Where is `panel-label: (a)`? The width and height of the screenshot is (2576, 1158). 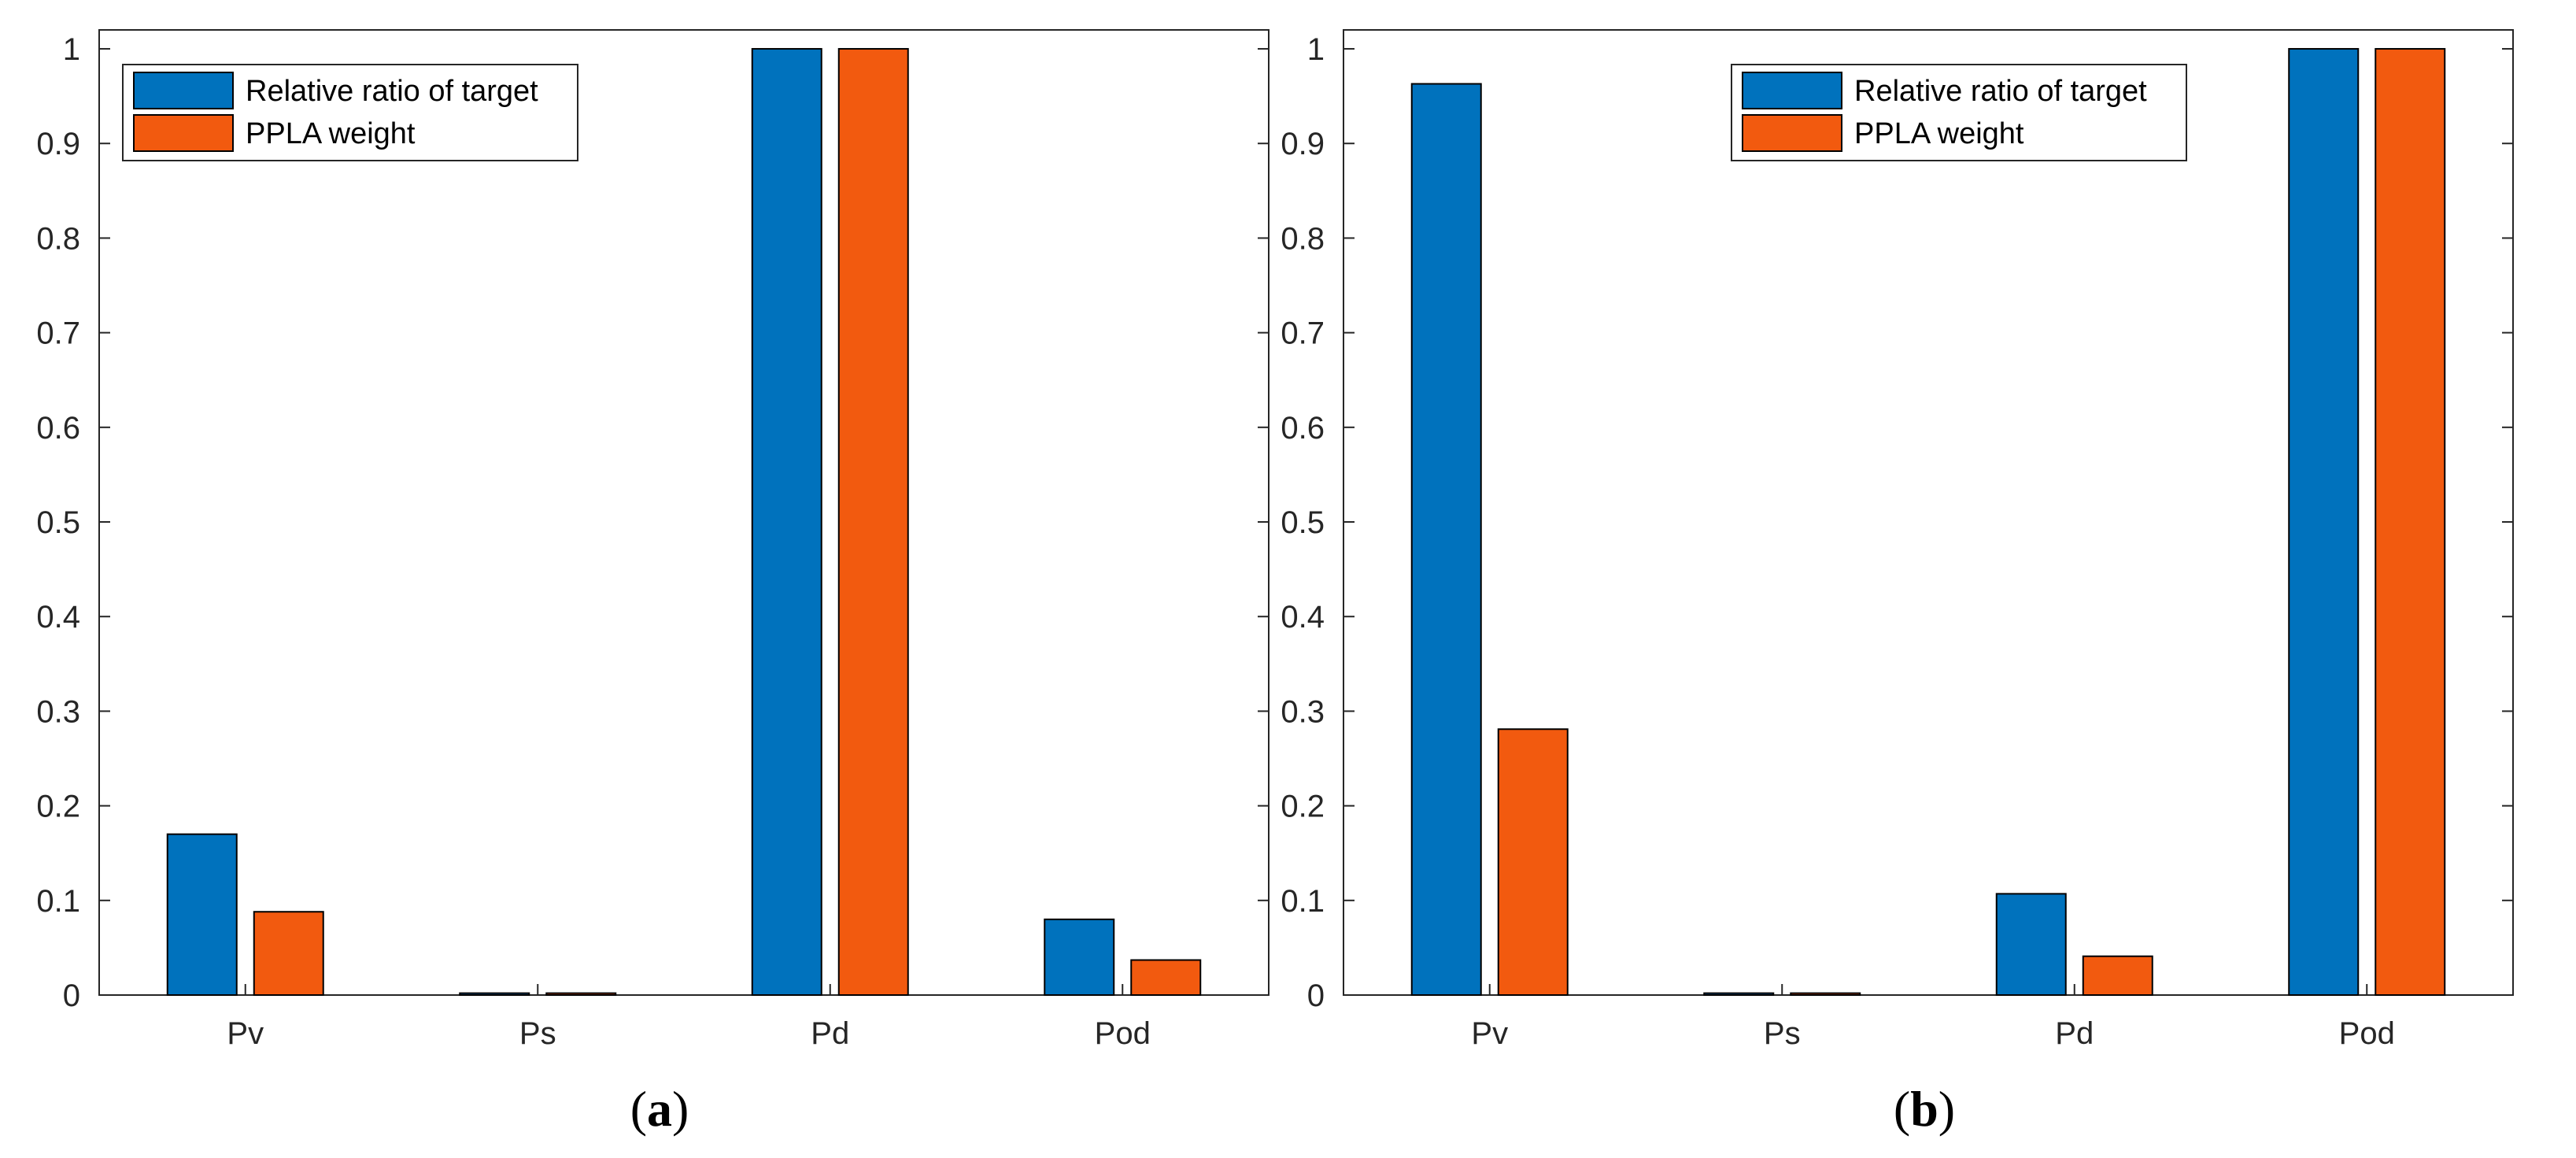
panel-label: (a) is located at coordinates (659, 1109).